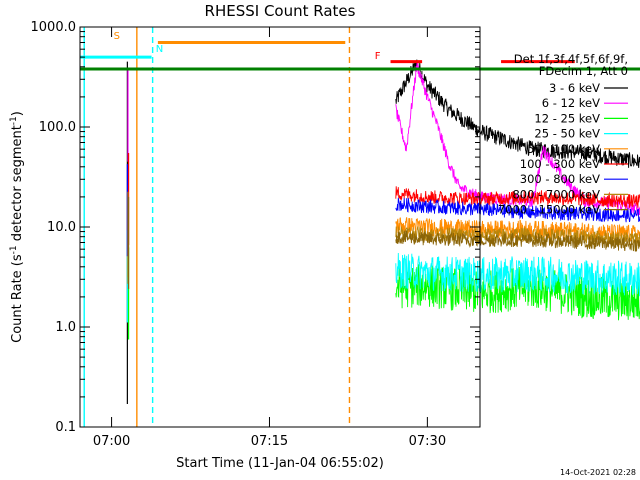  What do you see at coordinates (54, 27) in the screenshot?
I see `y-tick-label: 1000.0` at bounding box center [54, 27].